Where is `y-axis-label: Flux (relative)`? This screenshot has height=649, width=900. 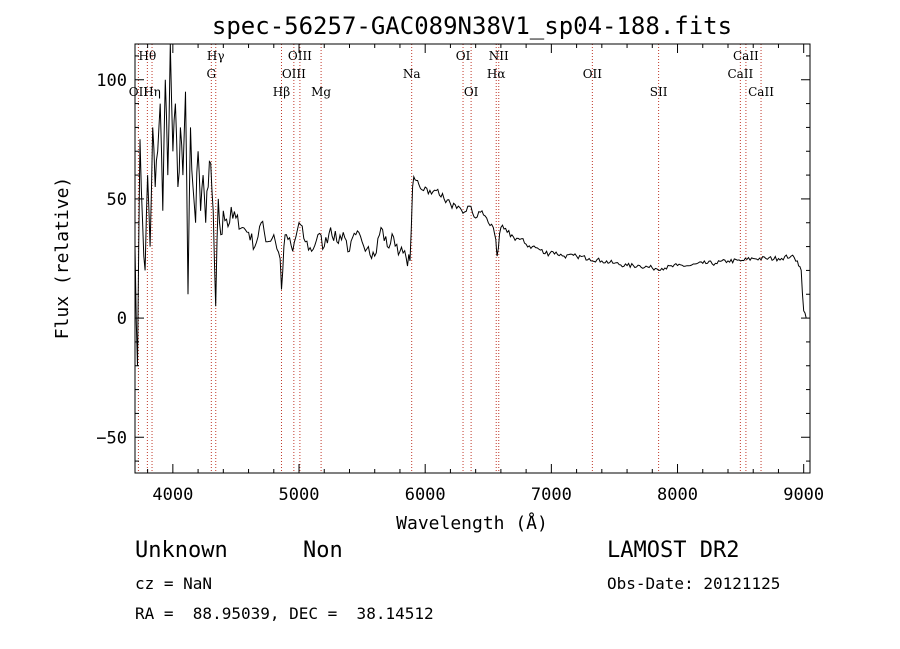
y-axis-label: Flux (relative) is located at coordinates (62, 258).